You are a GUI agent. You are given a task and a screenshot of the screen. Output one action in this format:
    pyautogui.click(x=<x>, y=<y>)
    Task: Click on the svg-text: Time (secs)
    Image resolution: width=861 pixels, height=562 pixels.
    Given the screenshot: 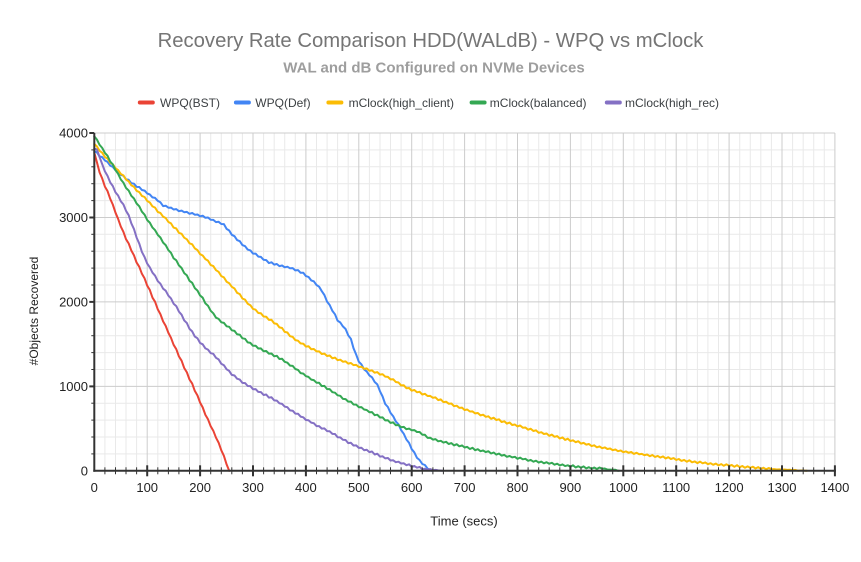 What is the action you would take?
    pyautogui.click(x=463, y=521)
    